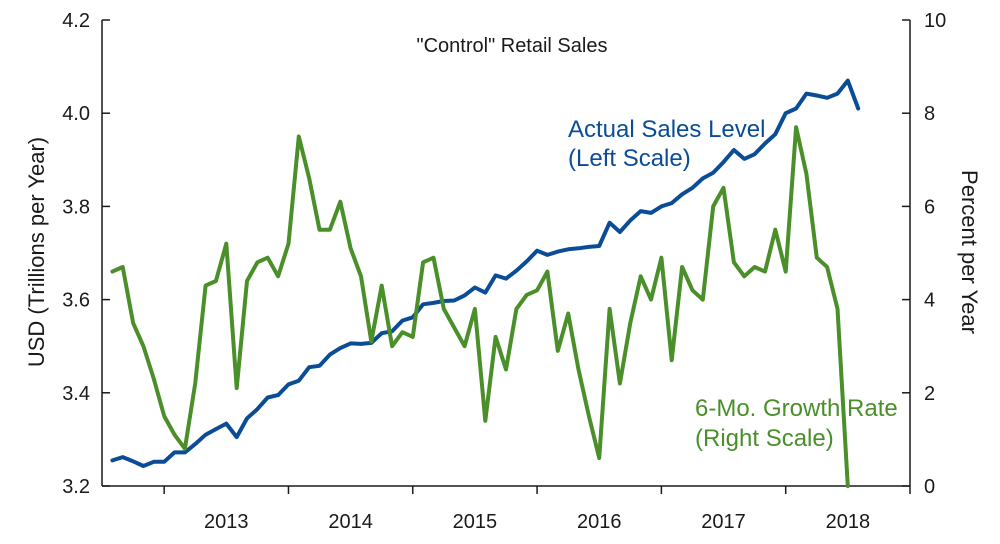 The width and height of the screenshot is (1000, 544). I want to click on x-tick-label: 2014, so click(350, 522).